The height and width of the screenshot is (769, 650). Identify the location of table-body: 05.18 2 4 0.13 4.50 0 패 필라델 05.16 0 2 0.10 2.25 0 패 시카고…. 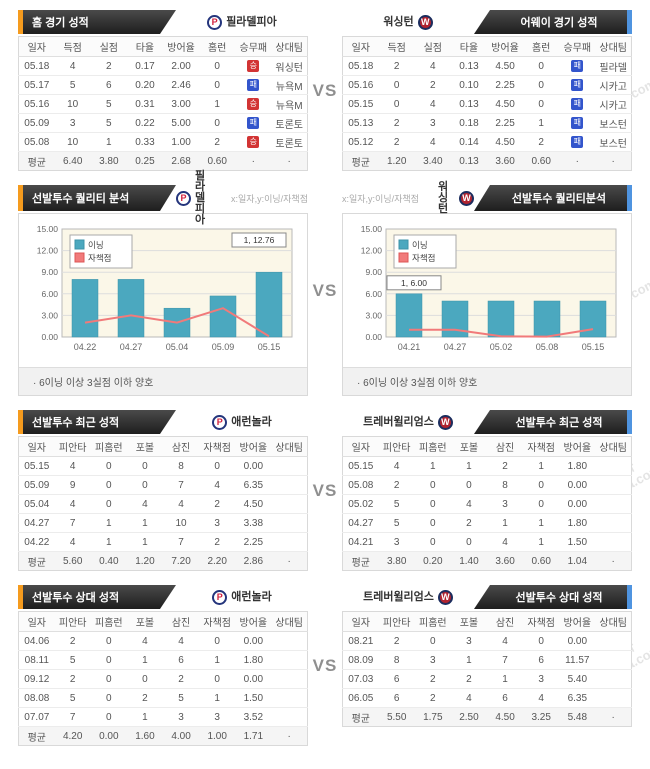
(487, 113).